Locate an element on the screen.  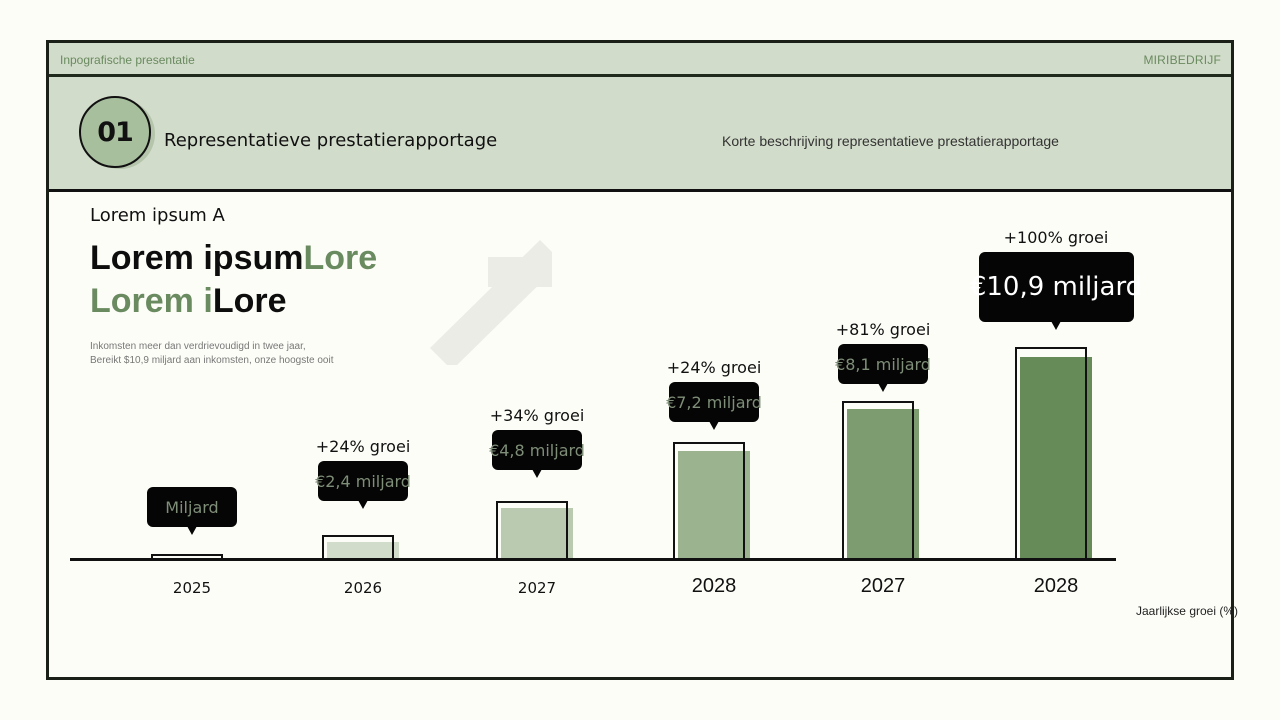
brand-name: MIRIBEDRIJF is located at coordinates (1182, 60).